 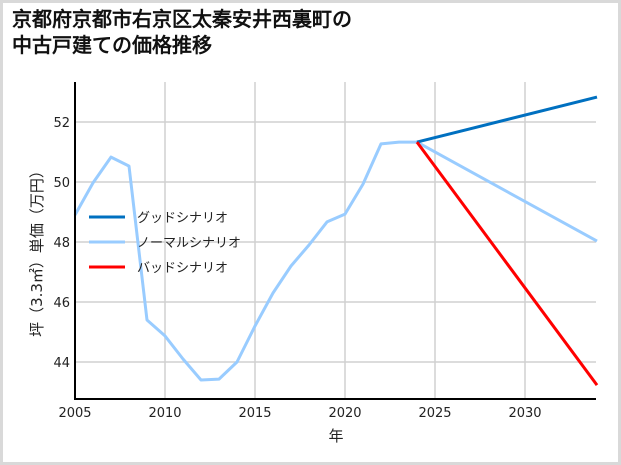 I want to click on x-axis-label: 年, so click(x=335, y=436).